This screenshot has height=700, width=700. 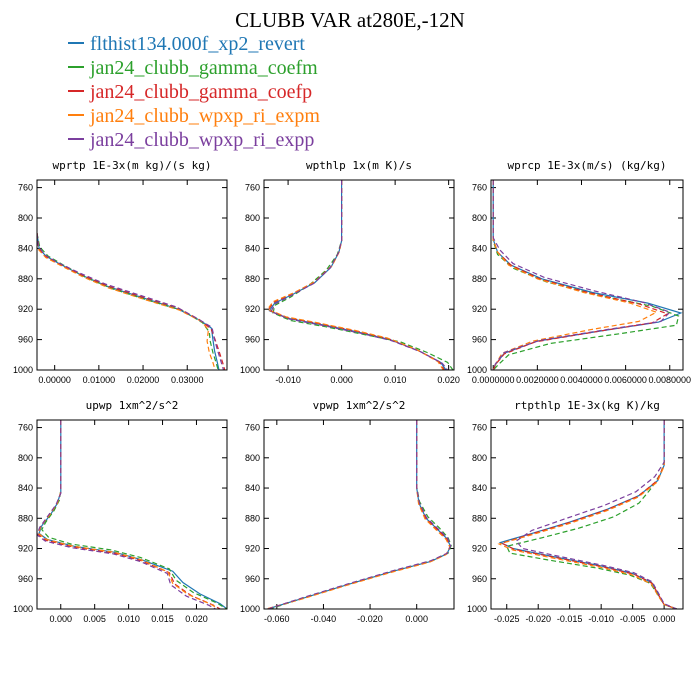 What do you see at coordinates (197, 44) in the screenshot?
I see `legend-label: flthist134.000f_xp2_revert` at bounding box center [197, 44].